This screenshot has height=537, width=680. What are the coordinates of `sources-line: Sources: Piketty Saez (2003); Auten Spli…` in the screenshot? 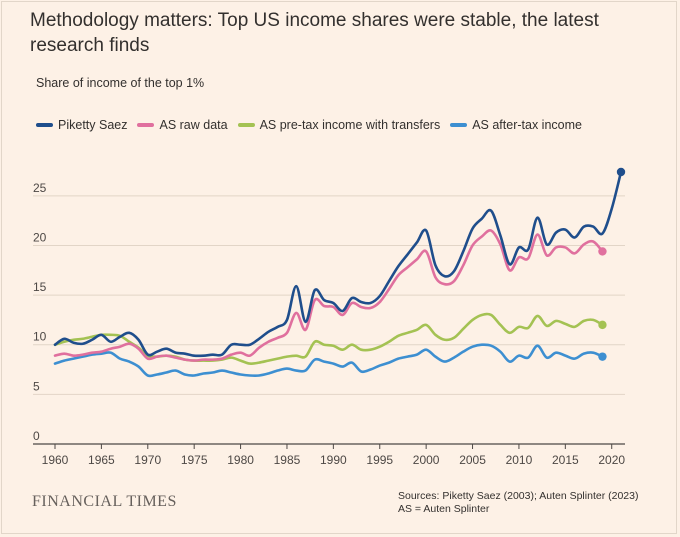 It's located at (518, 496).